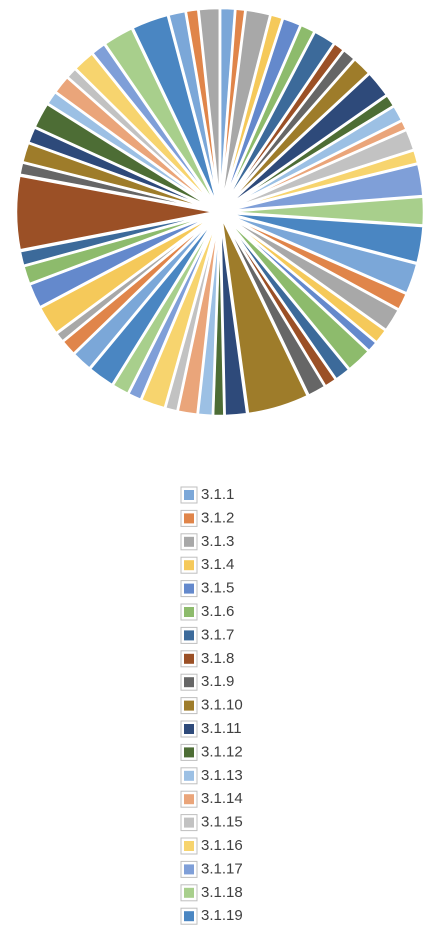 The height and width of the screenshot is (939, 440). I want to click on legend-label: 3.1.14, so click(222, 798).